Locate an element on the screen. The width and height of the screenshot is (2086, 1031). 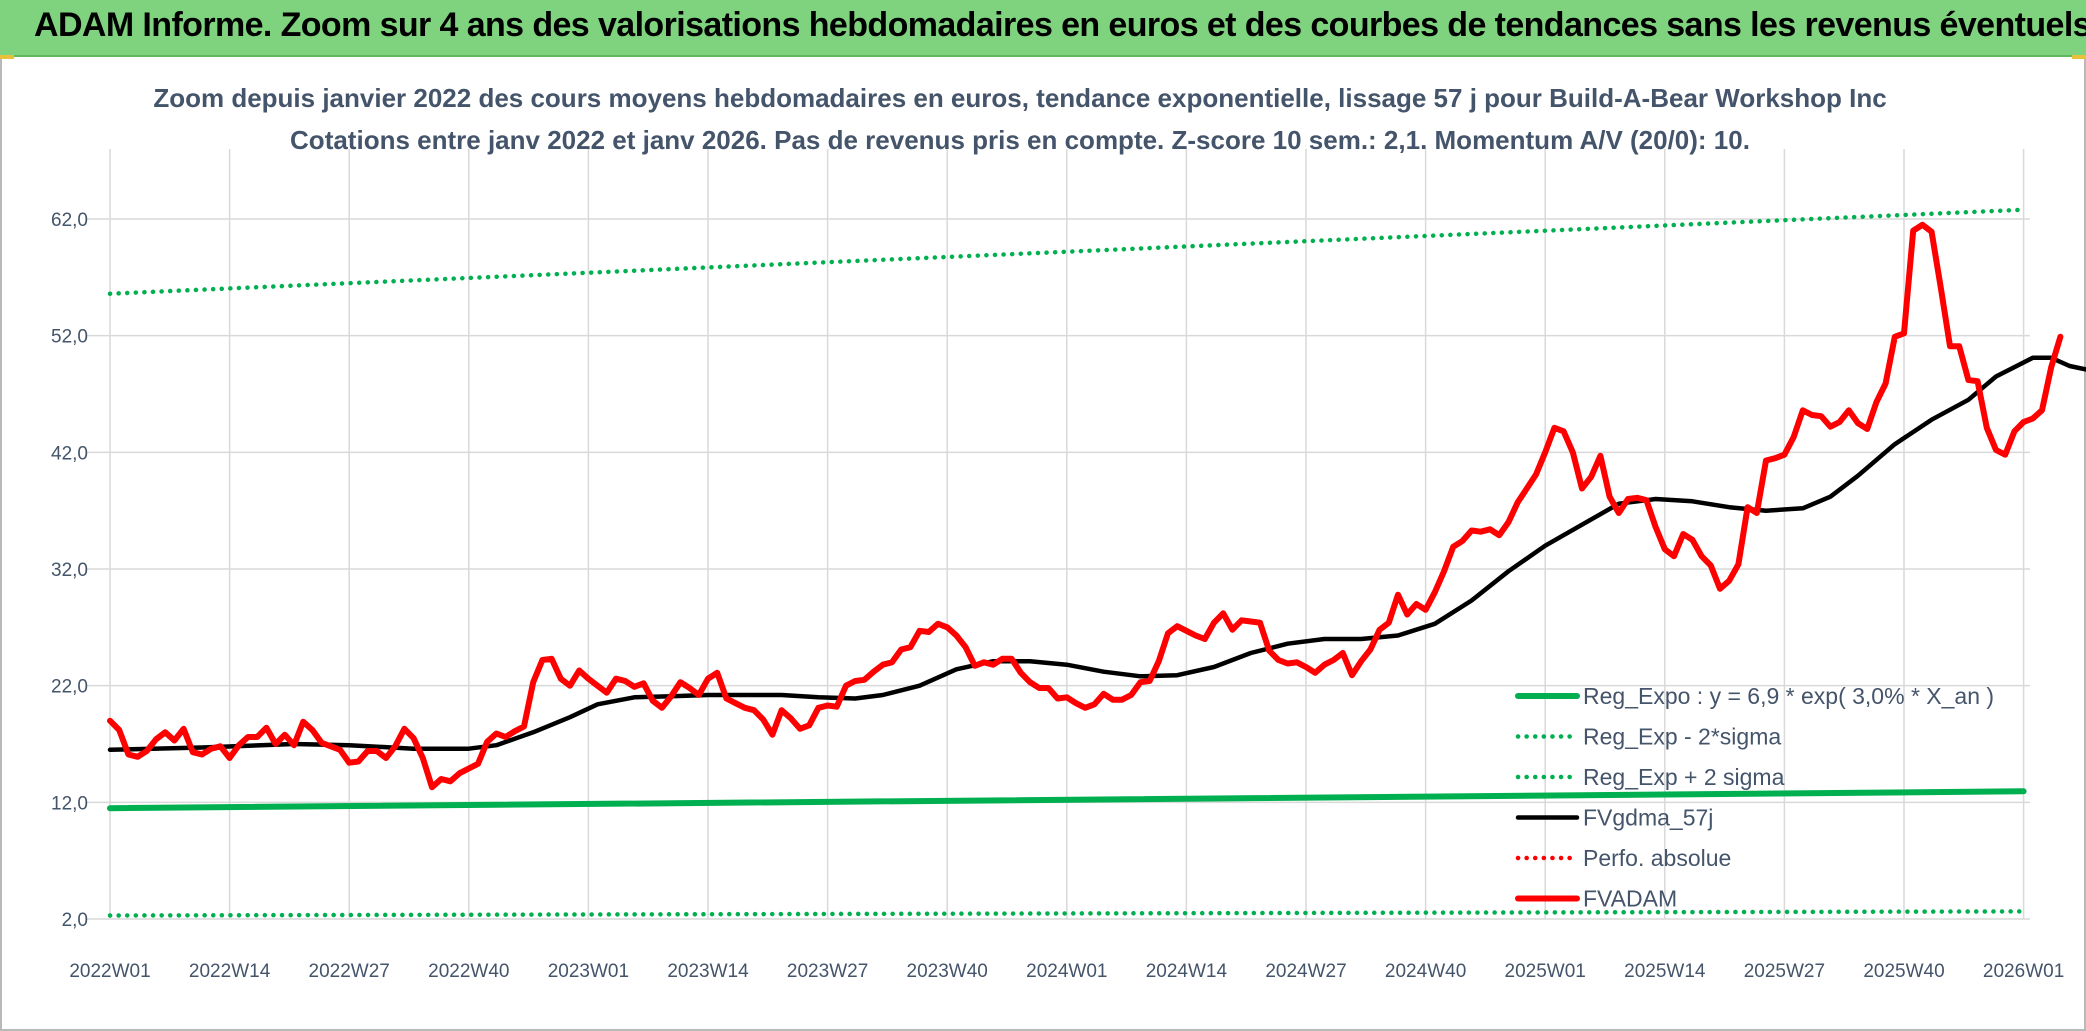
legend-label: FVADAM is located at coordinates (1630, 899).